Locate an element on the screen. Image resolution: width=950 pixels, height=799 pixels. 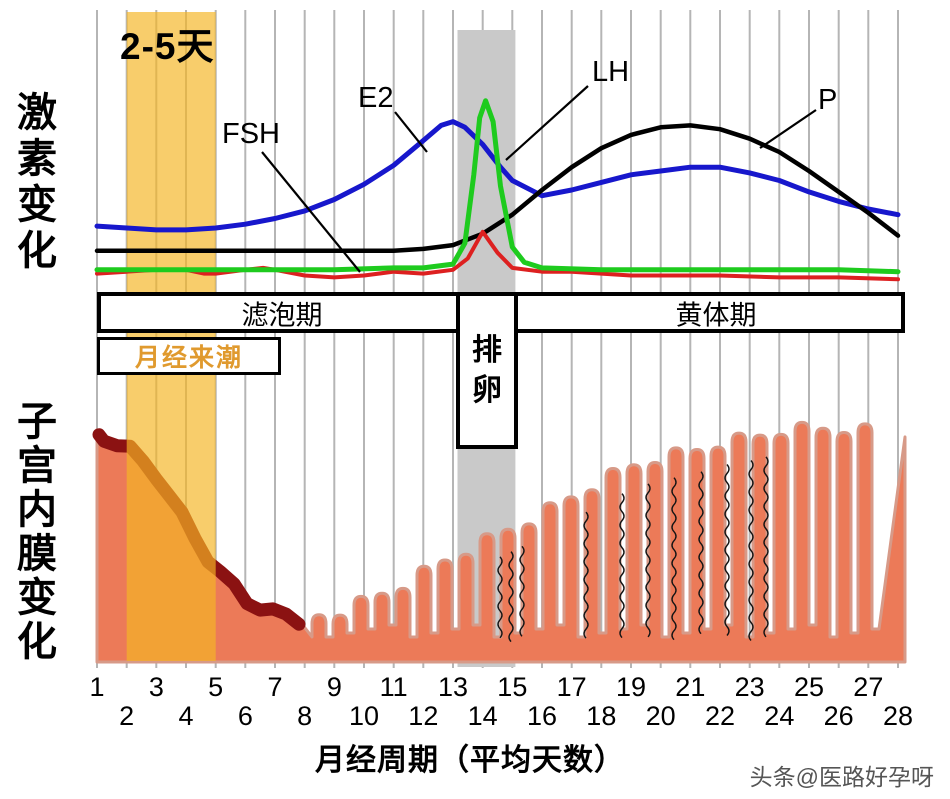
luteal-phase-label: 黄体期 is located at coordinates (716, 315).